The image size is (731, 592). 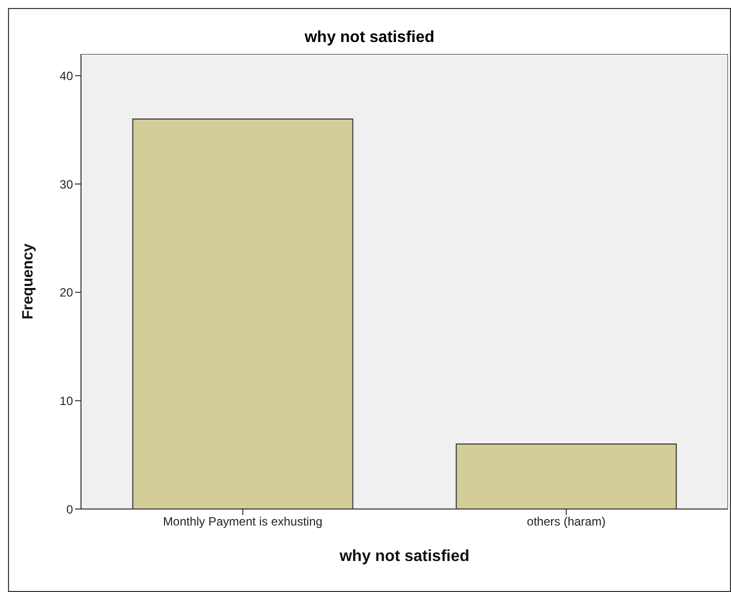 I want to click on y-tick-label: 40, so click(x=67, y=75).